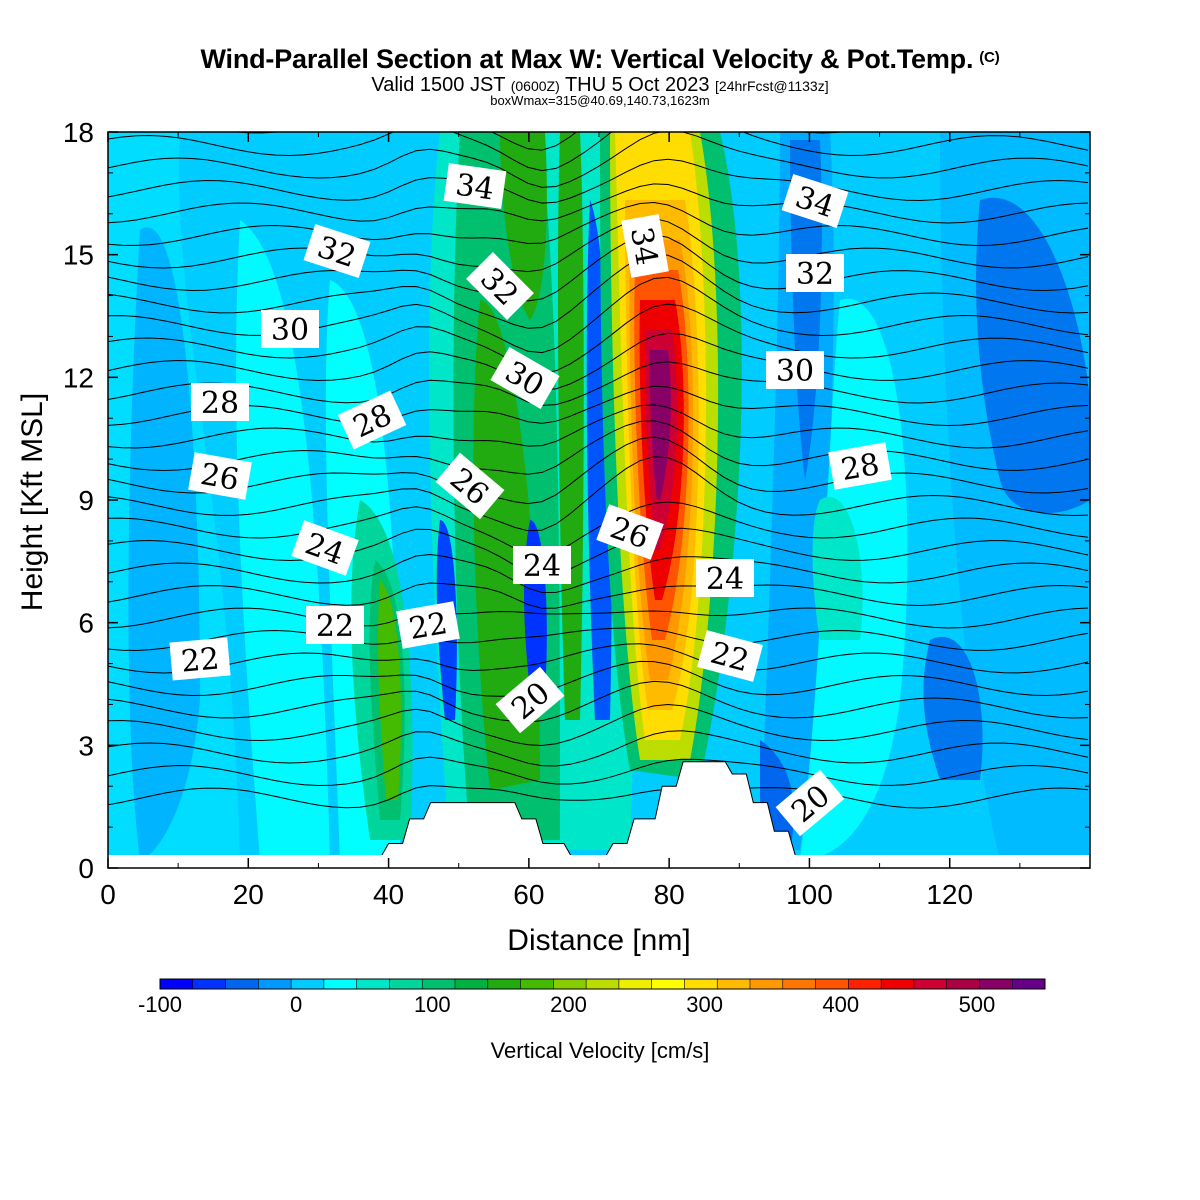 This screenshot has height=1200, width=1200. What do you see at coordinates (432, 1004) in the screenshot?
I see `colorbar-tick-label: 100` at bounding box center [432, 1004].